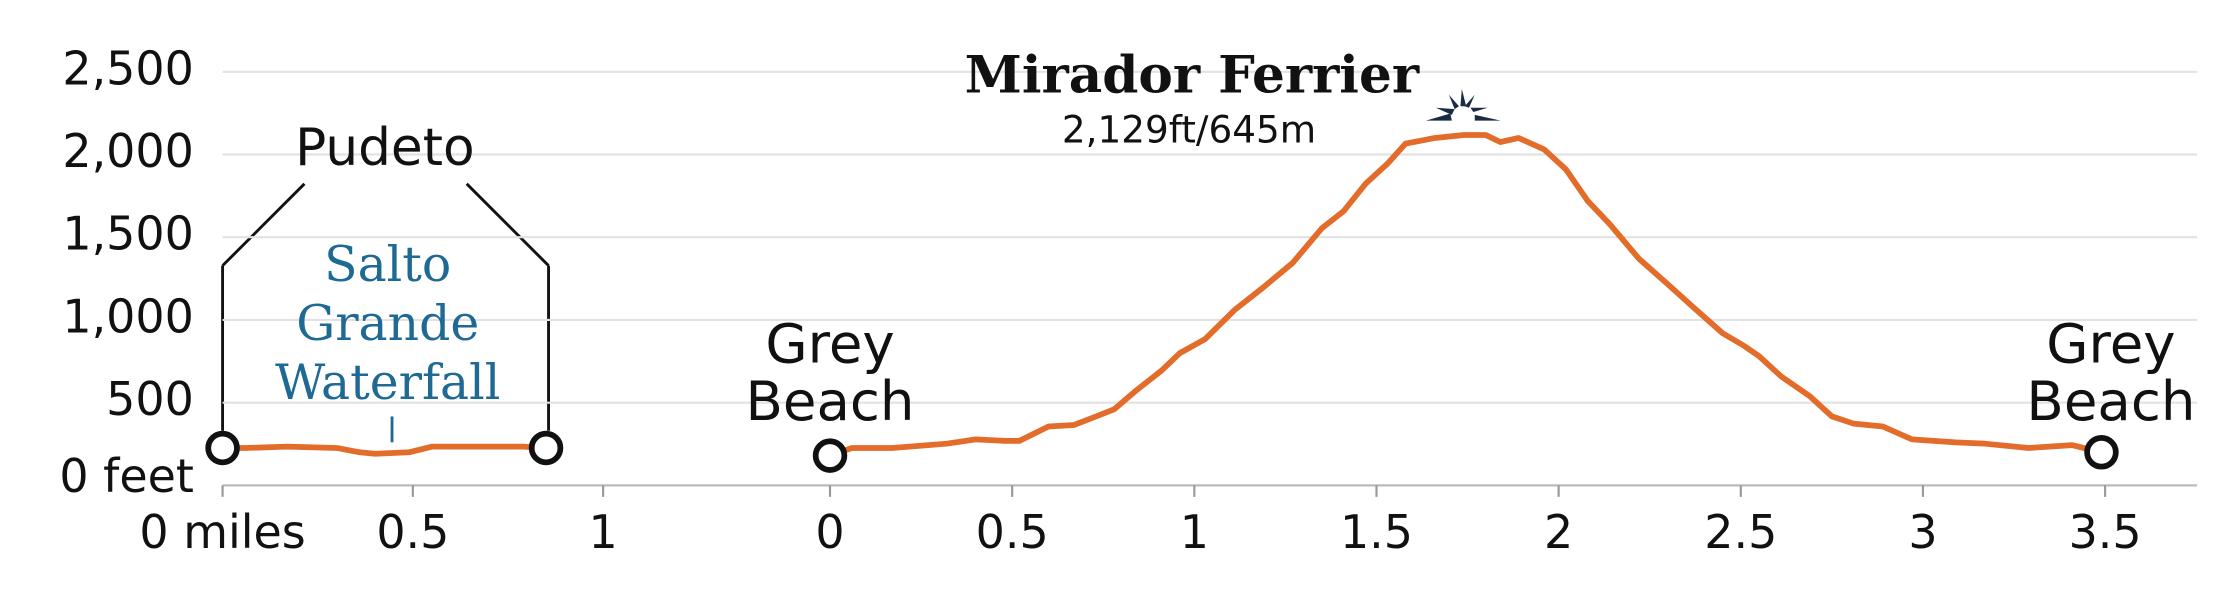  What do you see at coordinates (1376, 532) in the screenshot?
I see `x-tick-label: 1.5` at bounding box center [1376, 532].